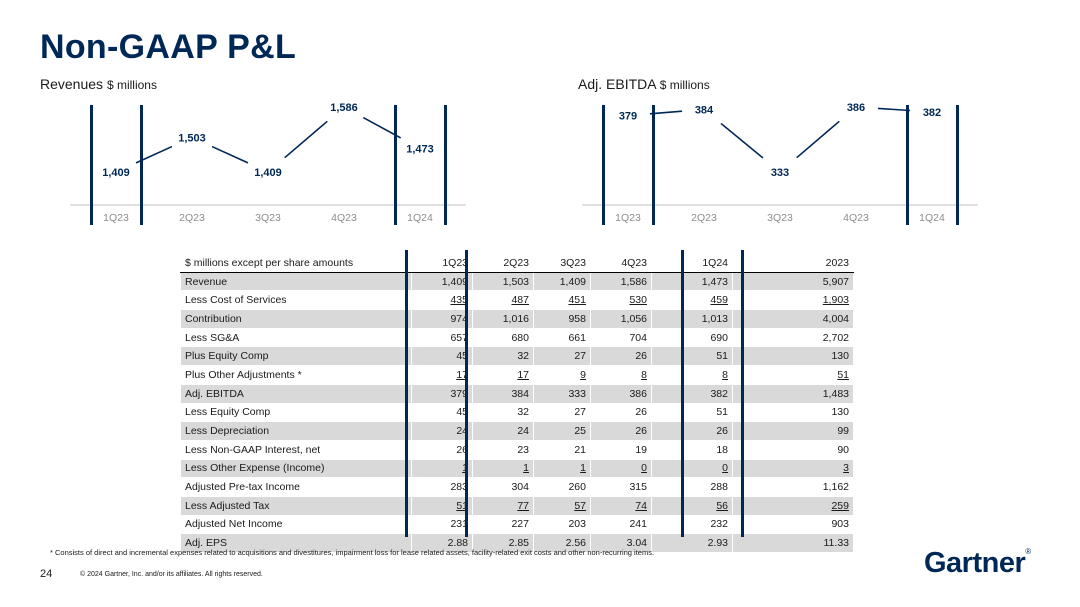 Image resolution: width=1080 pixels, height=607 pixels. Describe the element at coordinates (704, 110) in the screenshot. I see `ebitda-point-label-2q23: 384` at that location.